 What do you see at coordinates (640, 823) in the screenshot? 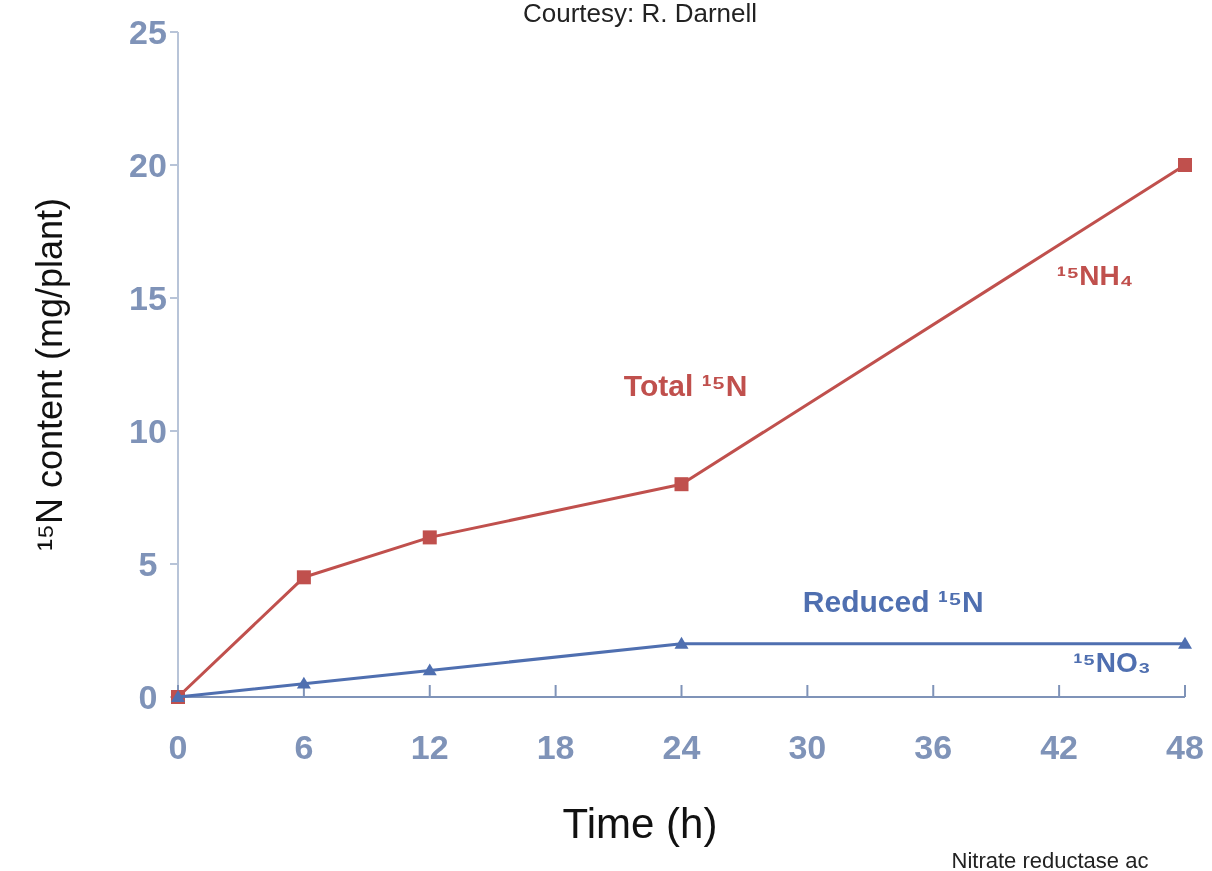
I see `x-axis-title: Time (h)` at bounding box center [640, 823].